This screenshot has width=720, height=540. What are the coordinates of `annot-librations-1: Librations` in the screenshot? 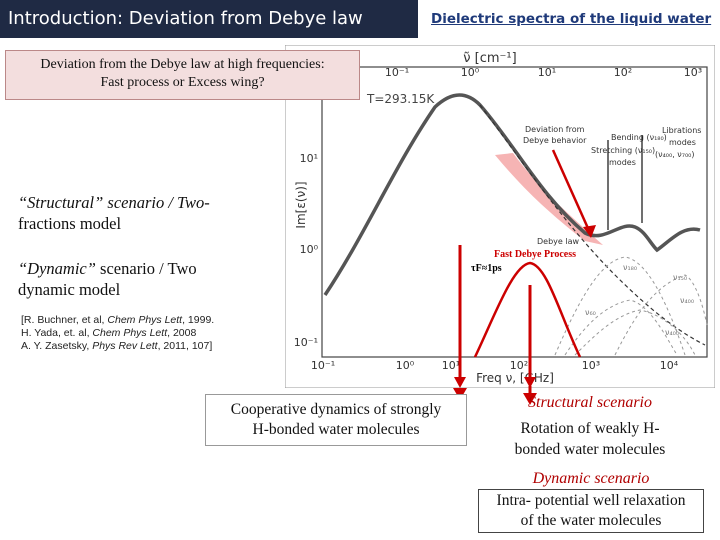 It's located at (681, 130).